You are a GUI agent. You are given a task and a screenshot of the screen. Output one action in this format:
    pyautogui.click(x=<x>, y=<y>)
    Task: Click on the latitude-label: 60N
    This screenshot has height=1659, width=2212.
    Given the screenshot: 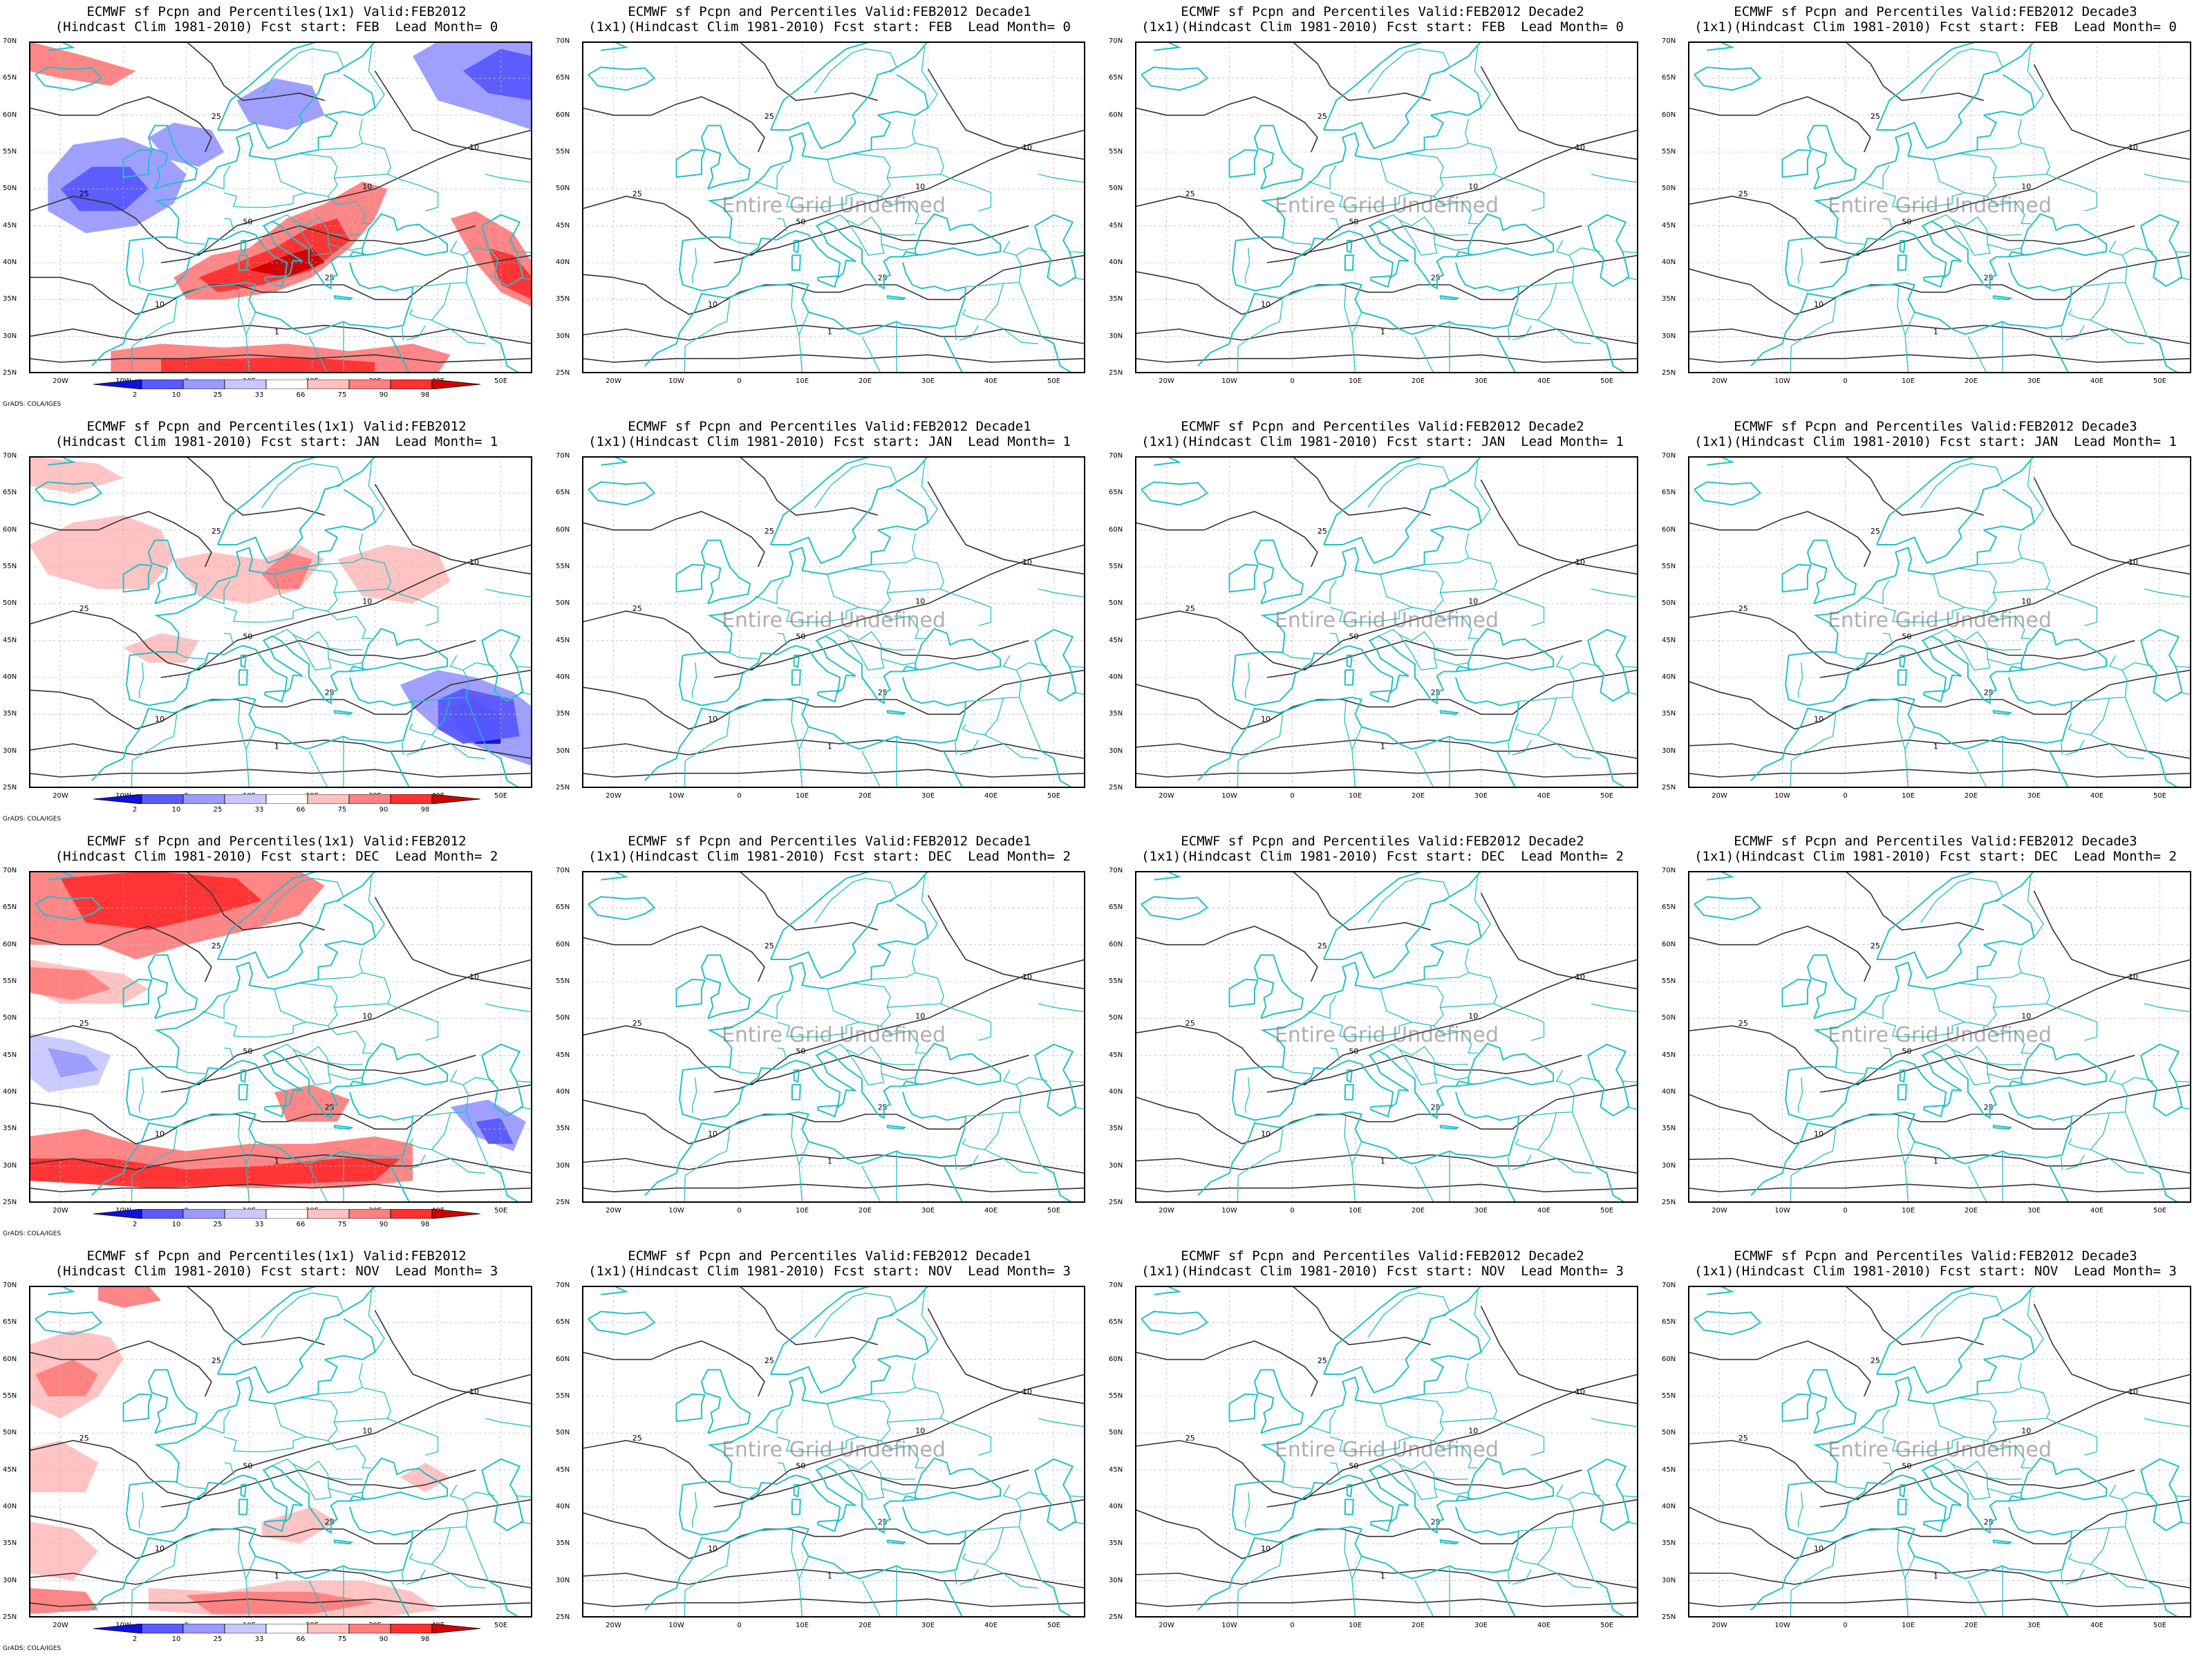 What is the action you would take?
    pyautogui.click(x=1116, y=115)
    